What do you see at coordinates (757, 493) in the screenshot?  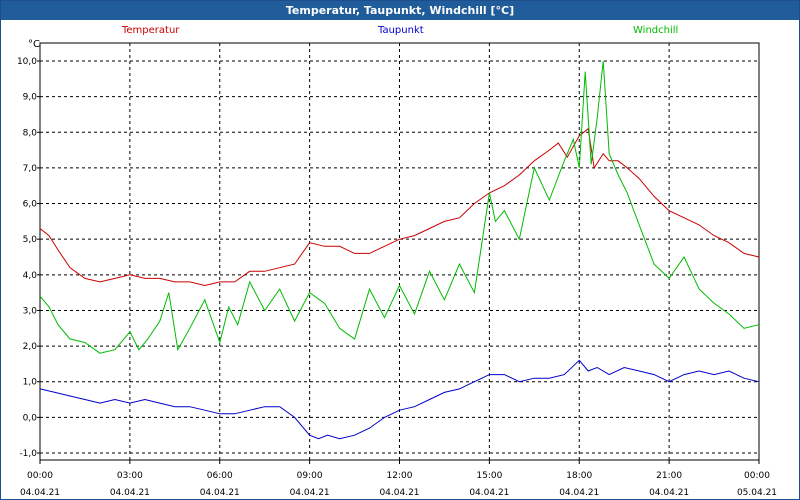 I see `x-tick-label-date: 05.04.21` at bounding box center [757, 493].